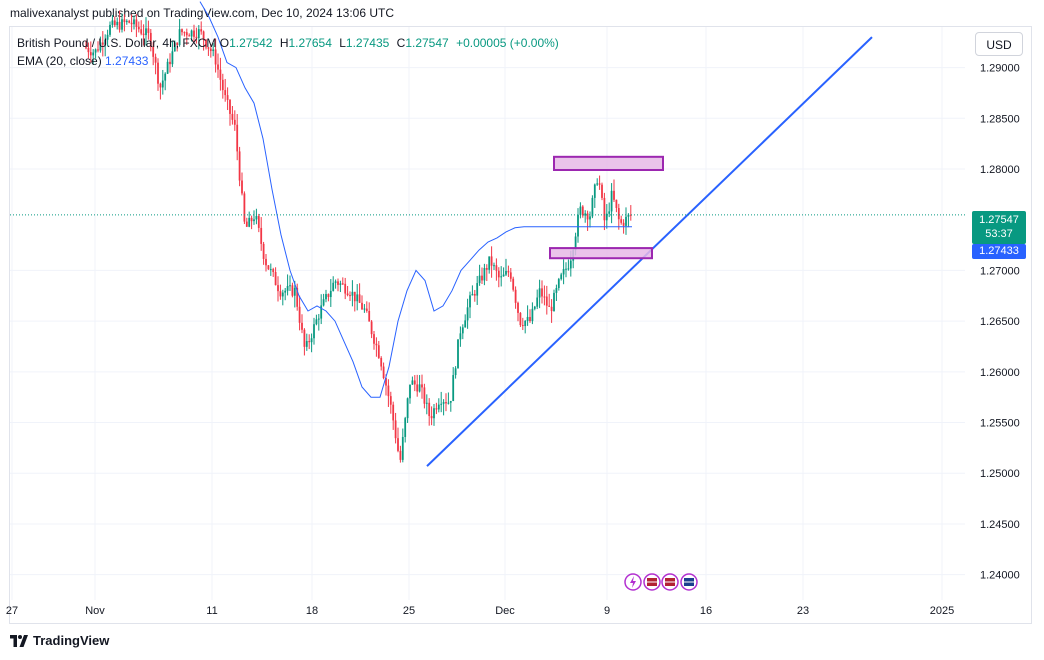 The width and height of the screenshot is (1044, 660). What do you see at coordinates (999, 44) in the screenshot?
I see `currency-button: USD` at bounding box center [999, 44].